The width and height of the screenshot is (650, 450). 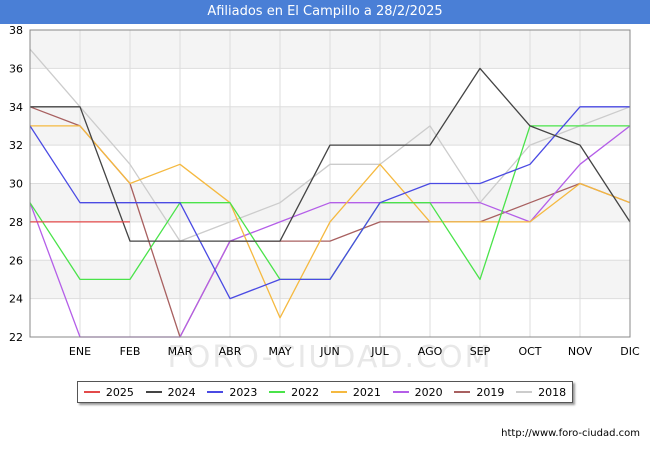 I want to click on legend-label: 2019, so click(x=490, y=392).